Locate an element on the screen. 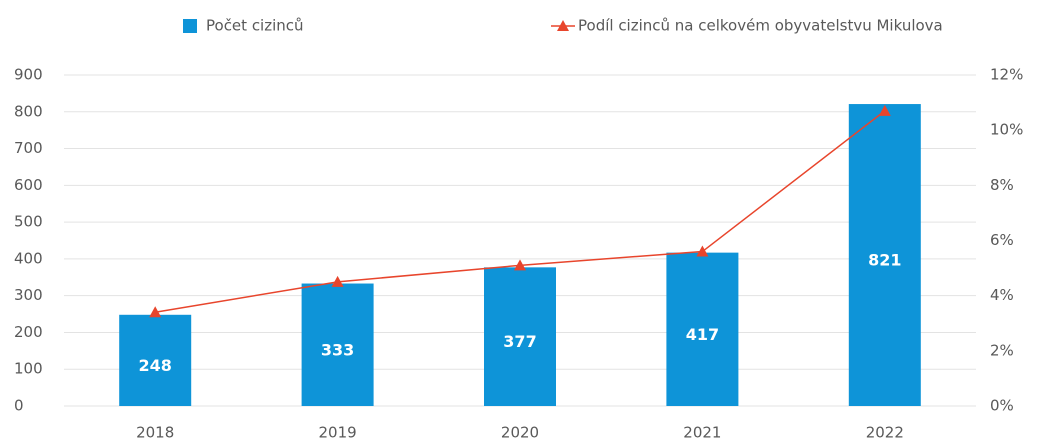 This screenshot has height=443, width=1060. y-tick-label: 600 is located at coordinates (28, 185).